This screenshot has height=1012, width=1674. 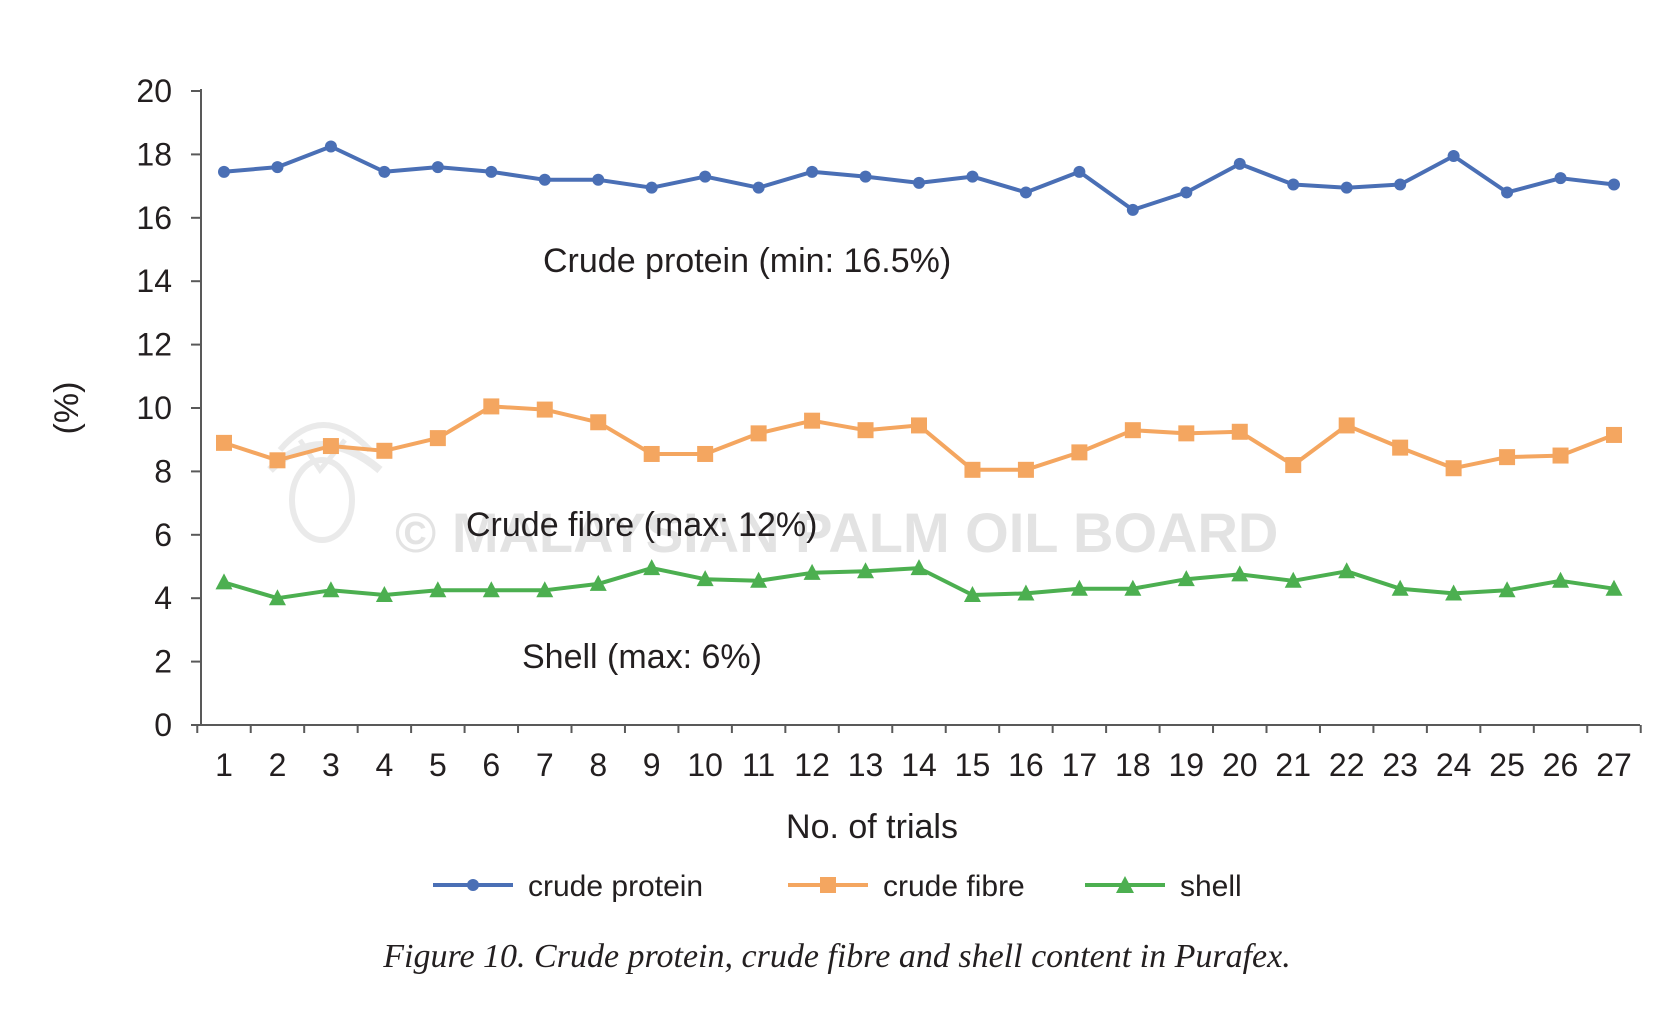 What do you see at coordinates (919, 765) in the screenshot?
I see `x-tick-label: 14` at bounding box center [919, 765].